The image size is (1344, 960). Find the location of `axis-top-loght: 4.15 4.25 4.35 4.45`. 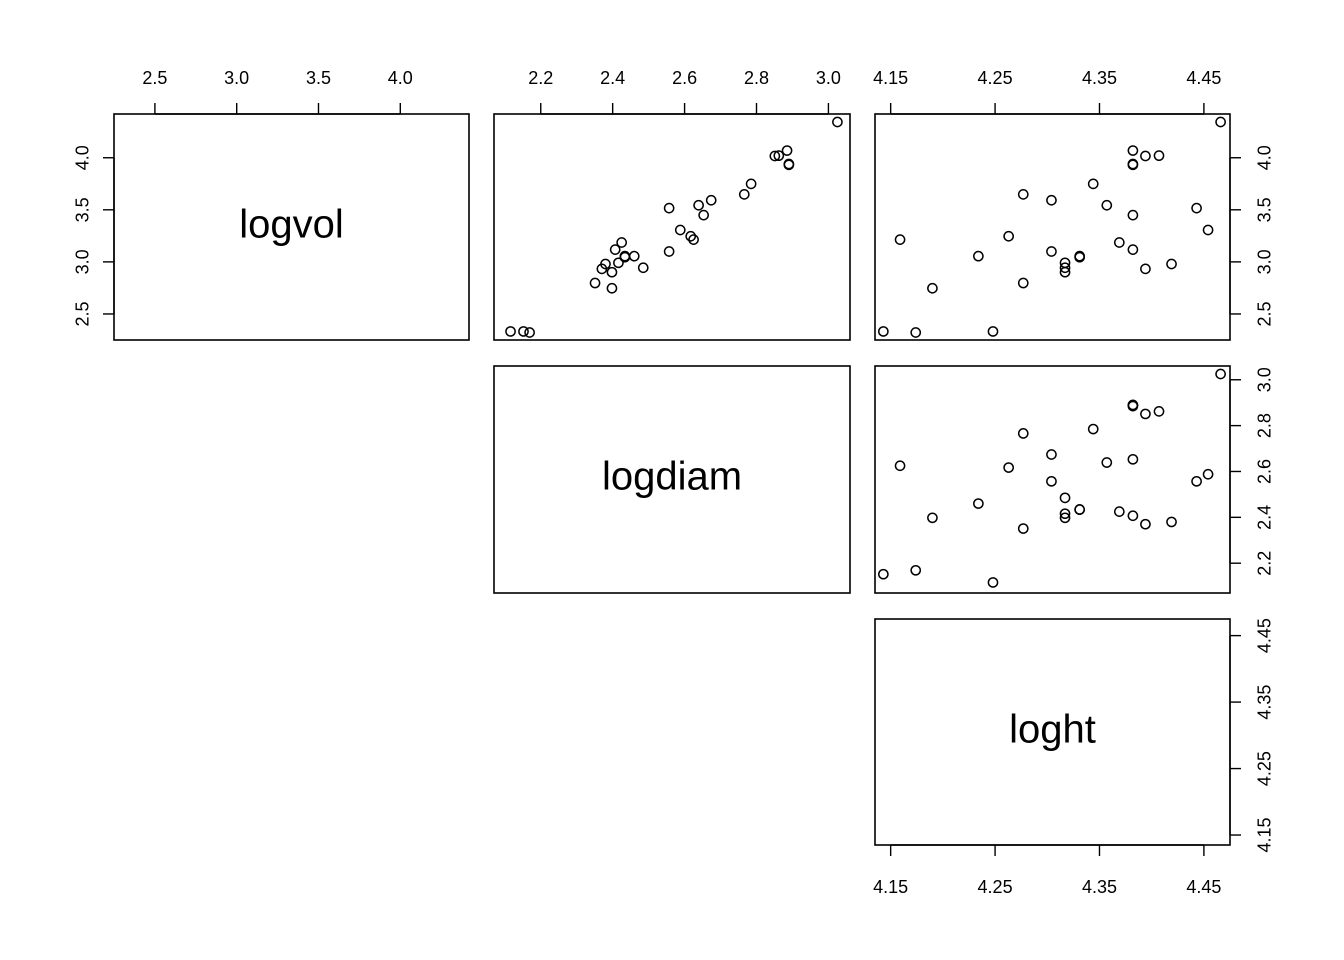

axis-top-loght: 4.15 4.25 4.35 4.45 is located at coordinates (1047, 91).